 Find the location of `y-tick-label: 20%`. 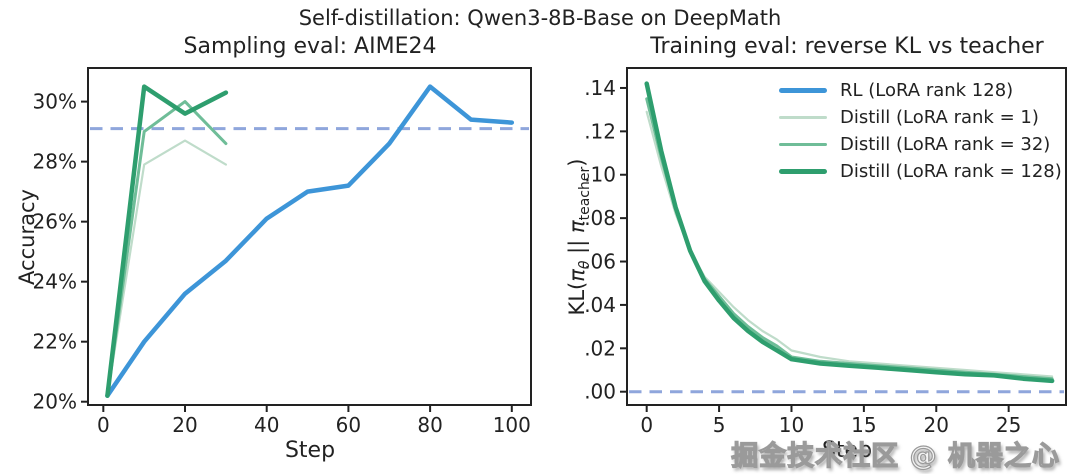

y-tick-label: 20% is located at coordinates (55, 402).